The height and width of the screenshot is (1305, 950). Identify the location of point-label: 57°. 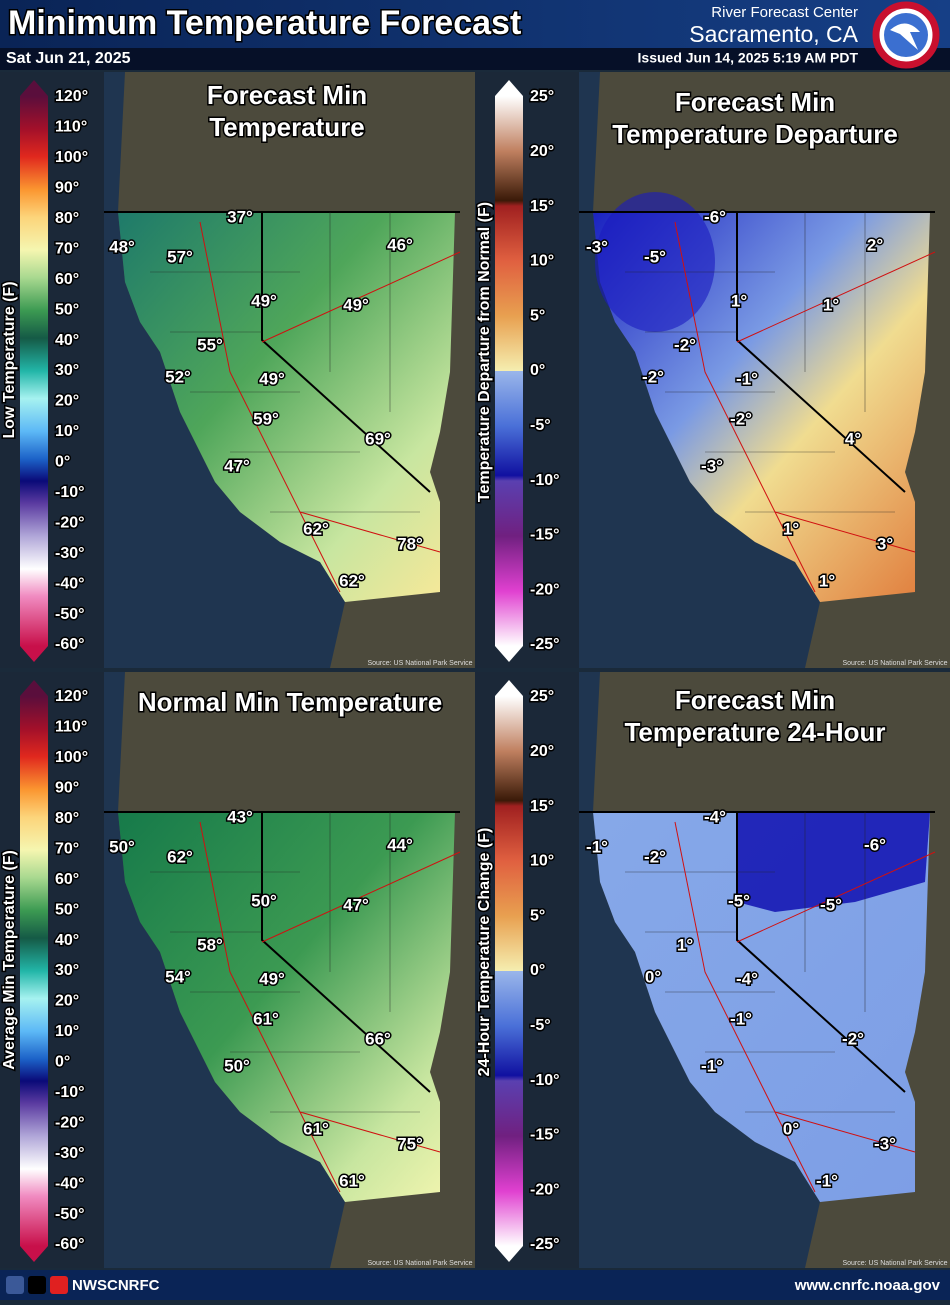
(180, 256).